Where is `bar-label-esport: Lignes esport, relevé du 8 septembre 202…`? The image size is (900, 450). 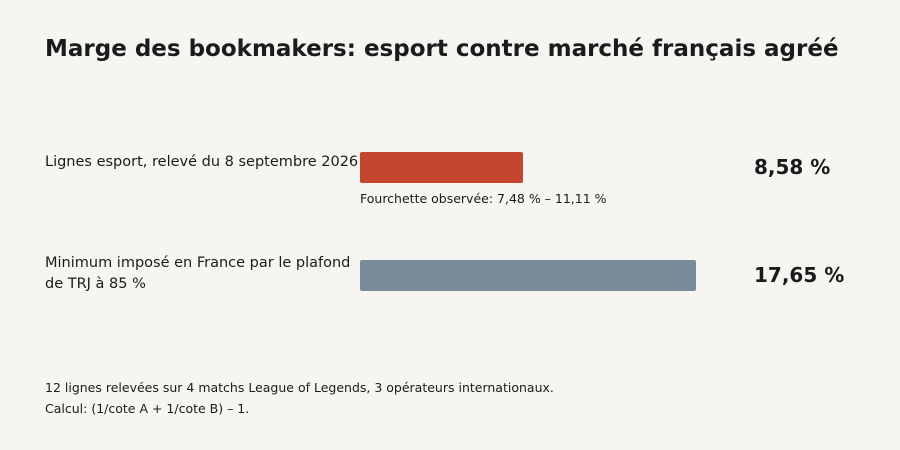
bar-label-esport: Lignes esport, relevé du 8 septembre 202… is located at coordinates (202, 162).